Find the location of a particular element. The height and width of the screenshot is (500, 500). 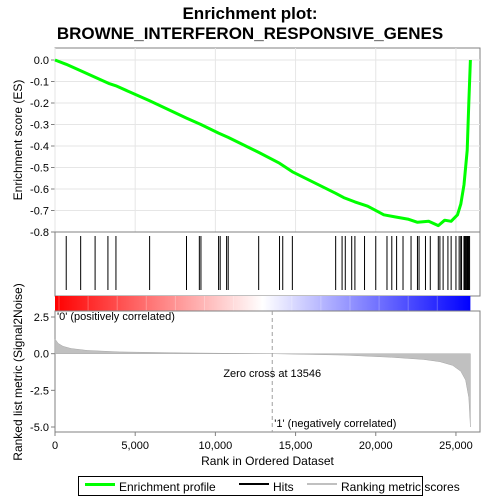

zero-cross-label: Zero cross at 13546 is located at coordinates (272, 374).